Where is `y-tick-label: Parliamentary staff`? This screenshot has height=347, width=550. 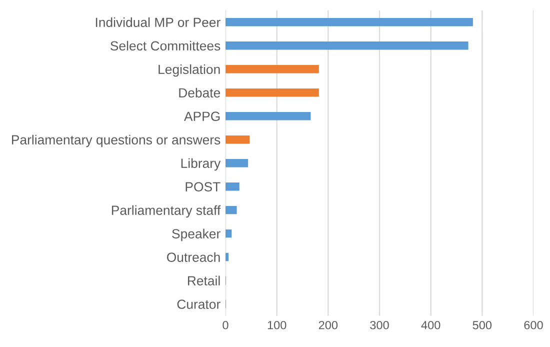 y-tick-label: Parliamentary staff is located at coordinates (166, 211).